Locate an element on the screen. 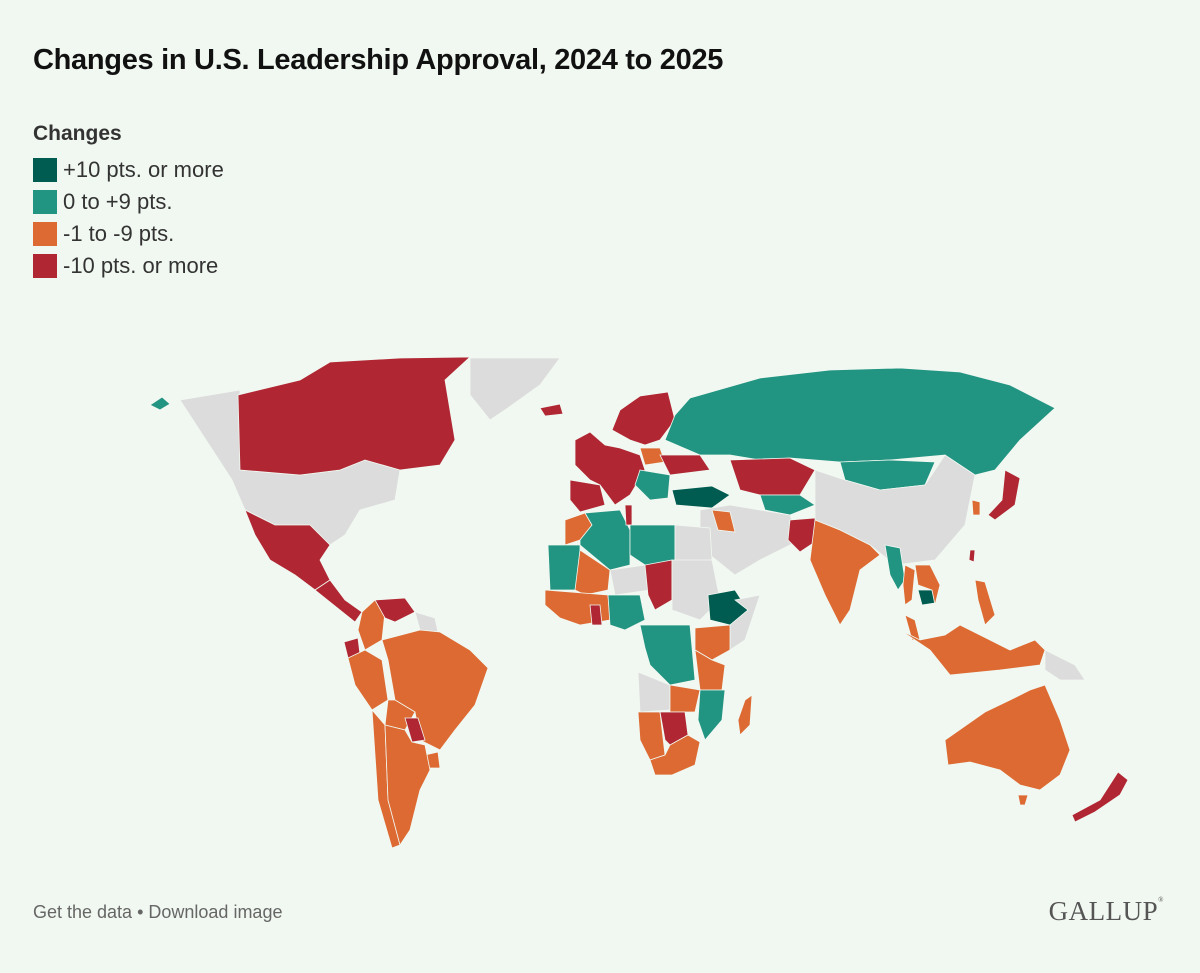 This screenshot has height=973, width=1200. country-india is located at coordinates (845, 572).